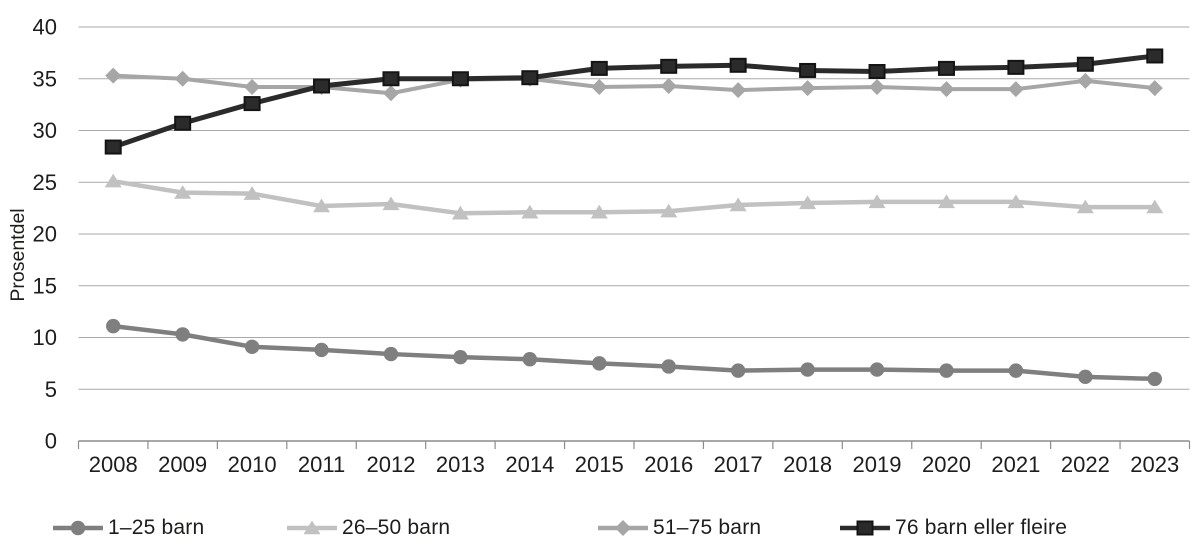  Describe the element at coordinates (45, 130) in the screenshot. I see `y-tick-label: 30` at that location.